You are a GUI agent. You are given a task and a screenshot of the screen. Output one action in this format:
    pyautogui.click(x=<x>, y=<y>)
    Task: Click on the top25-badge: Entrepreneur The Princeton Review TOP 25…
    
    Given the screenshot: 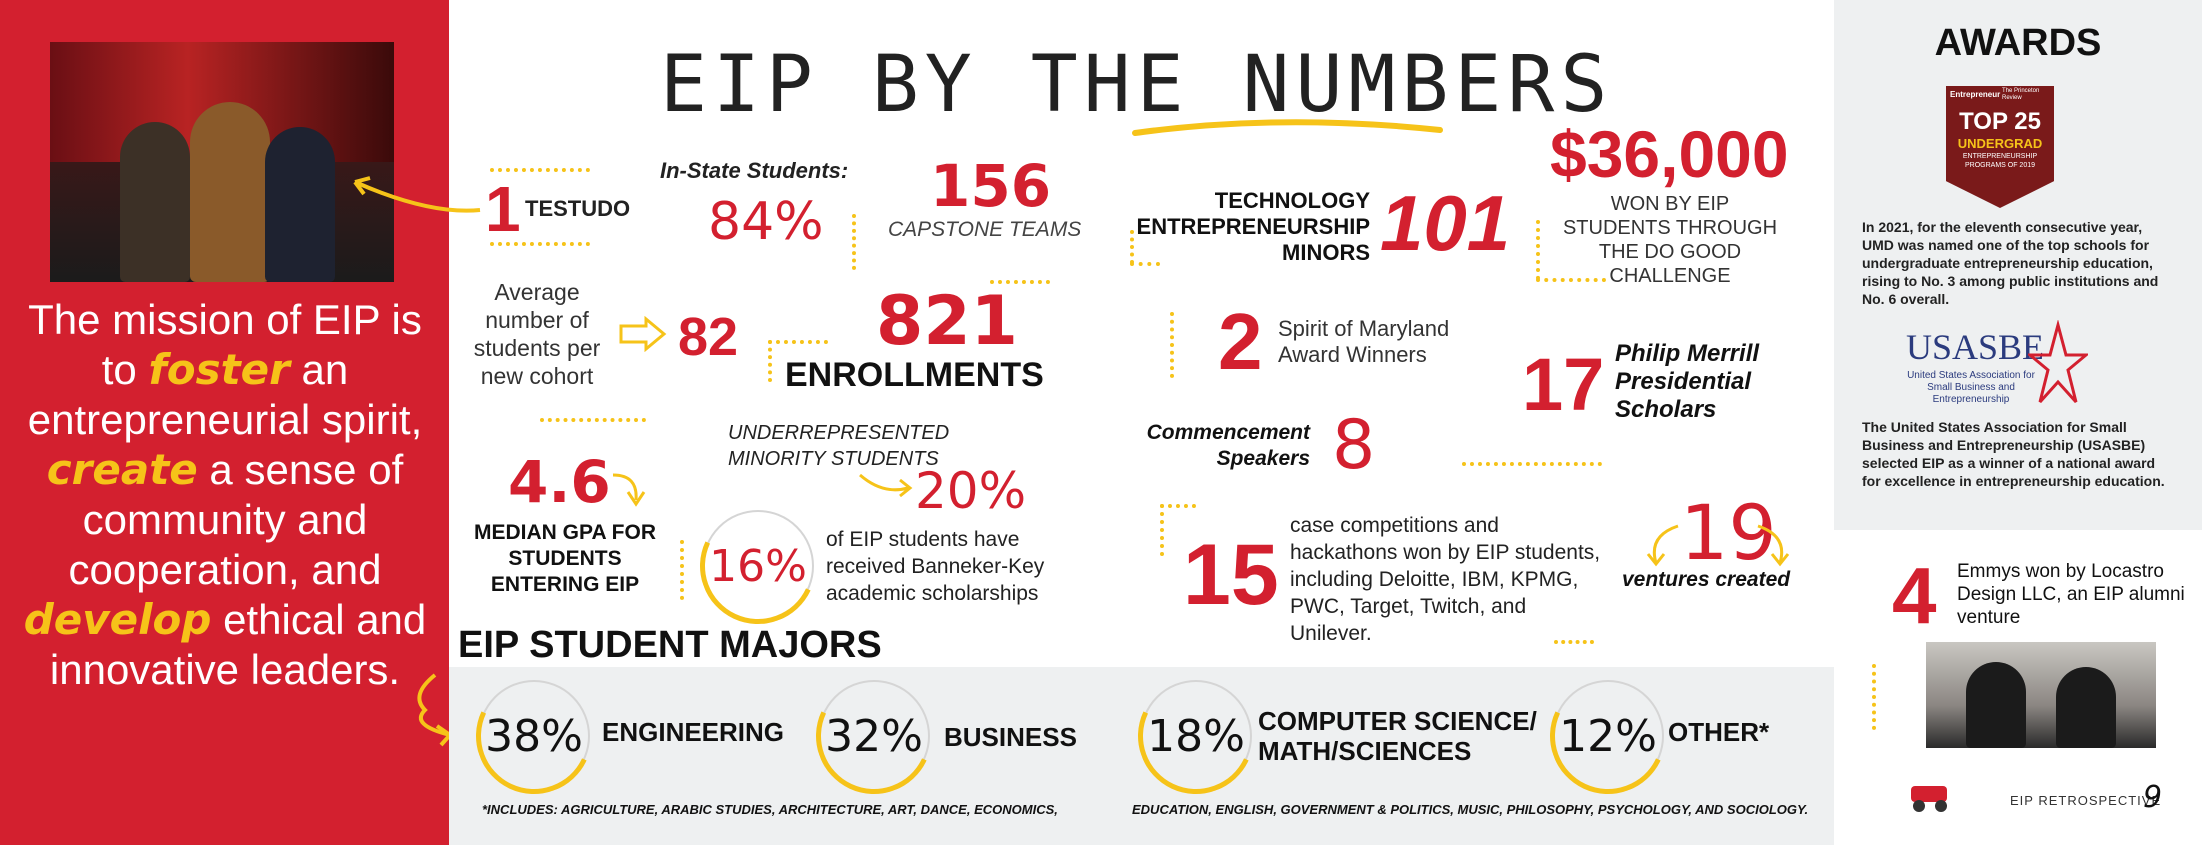 What is the action you would take?
    pyautogui.click(x=2000, y=147)
    